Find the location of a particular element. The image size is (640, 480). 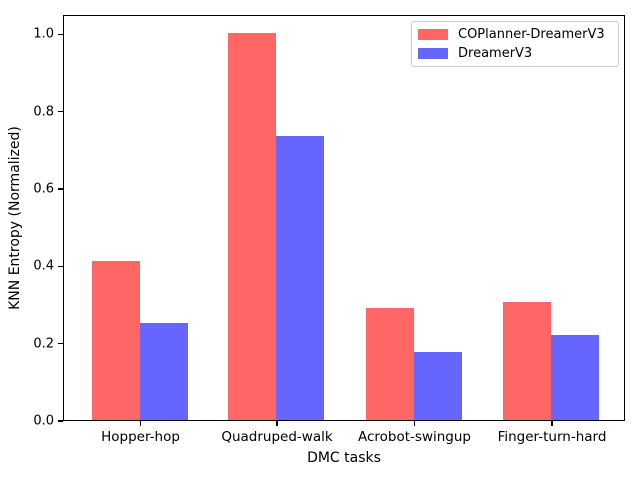

bar-hopper-hop-dreamerv3 is located at coordinates (163, 371).